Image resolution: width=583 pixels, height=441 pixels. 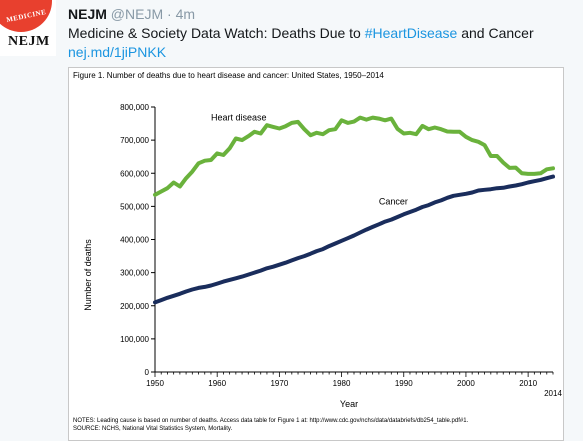 What do you see at coordinates (29, 41) in the screenshot?
I see `avatar-logo-text: NEJM` at bounding box center [29, 41].